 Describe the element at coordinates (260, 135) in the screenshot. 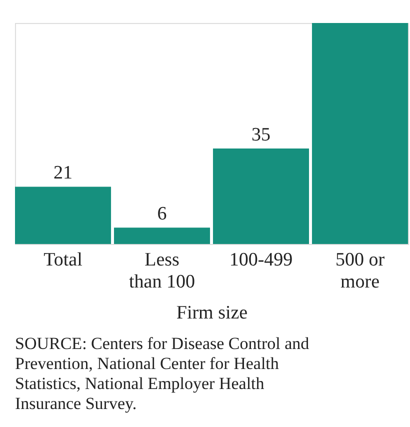

I see `data-label: 35` at that location.